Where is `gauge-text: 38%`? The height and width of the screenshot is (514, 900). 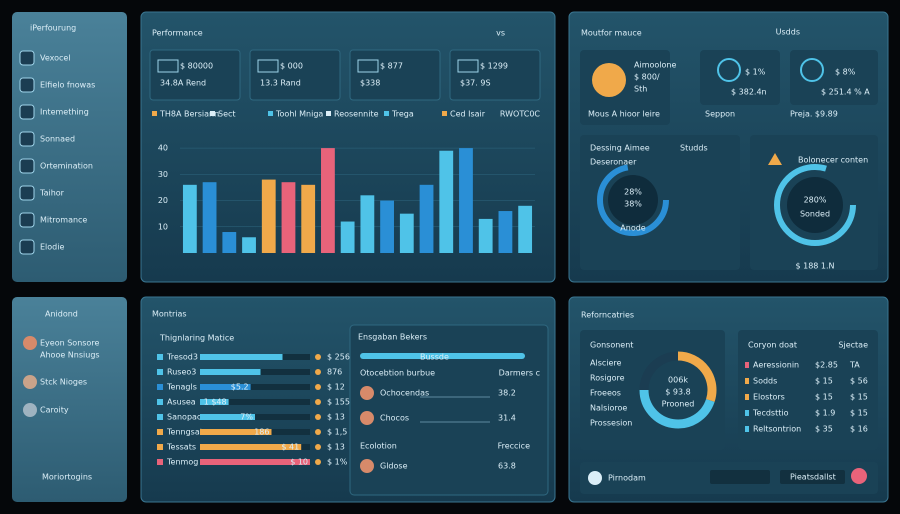 gauge-text: 38% is located at coordinates (633, 204).